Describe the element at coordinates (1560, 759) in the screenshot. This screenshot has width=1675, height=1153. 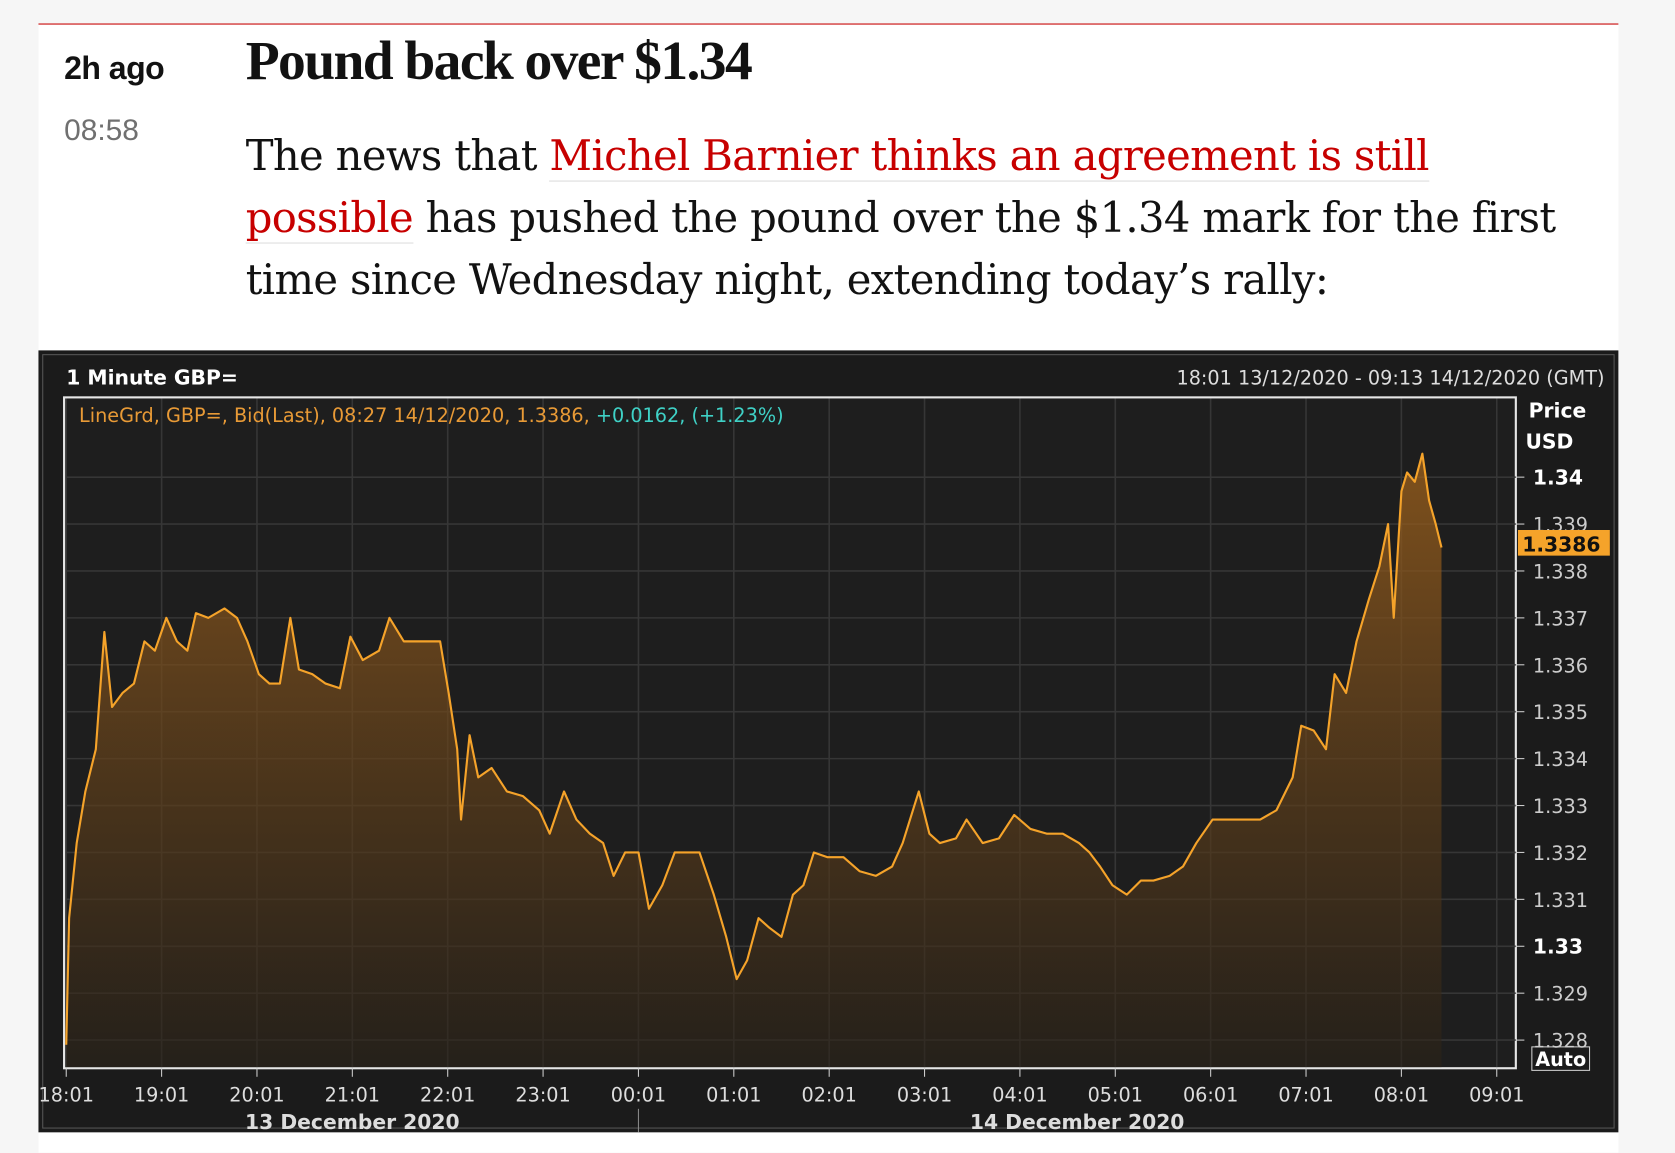
I see `y-tick-label: 1.334` at that location.